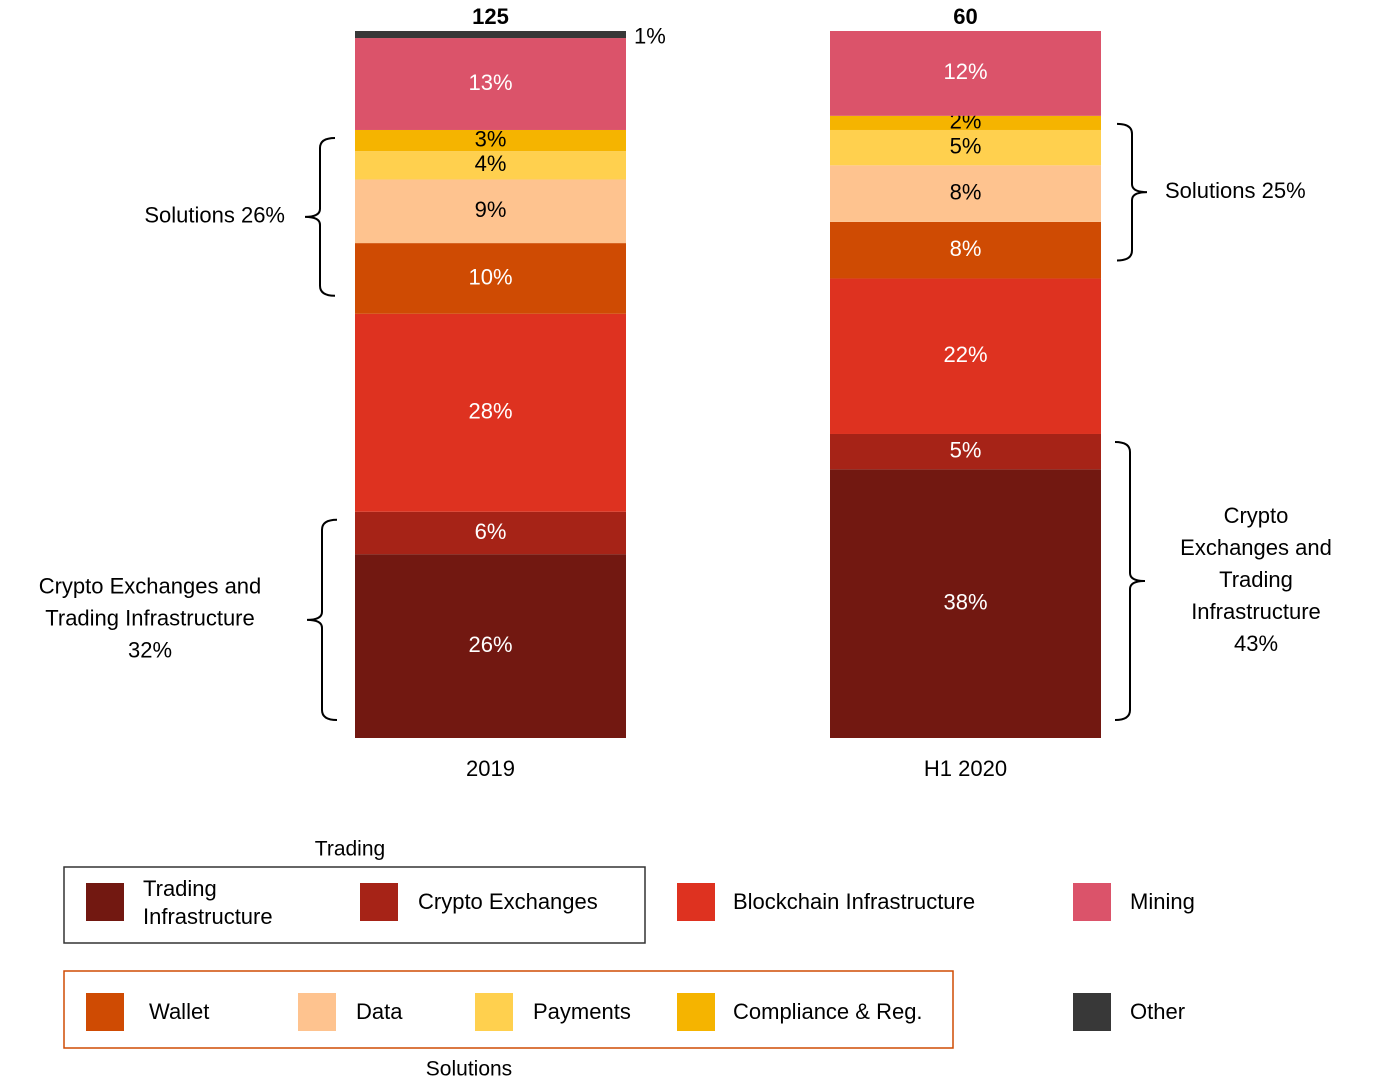  I want to click on legend-label: Compliance & Reg., so click(828, 1011).